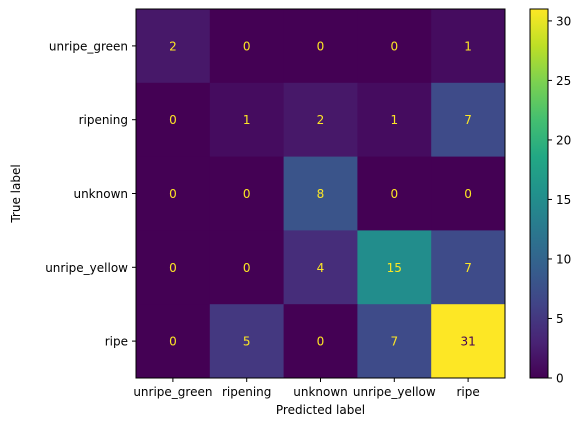  What do you see at coordinates (560, 379) in the screenshot?
I see `colorbar-tick-label: 0` at bounding box center [560, 379].